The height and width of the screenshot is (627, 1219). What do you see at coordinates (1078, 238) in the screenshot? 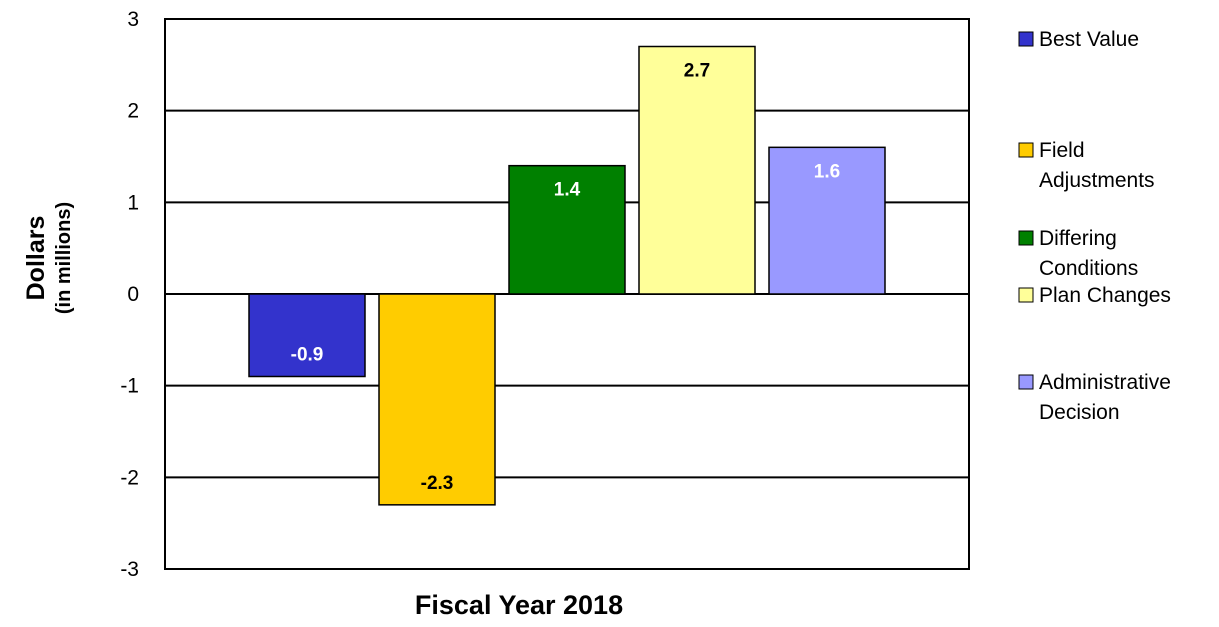
I see `legend-label: Differing` at bounding box center [1078, 238].